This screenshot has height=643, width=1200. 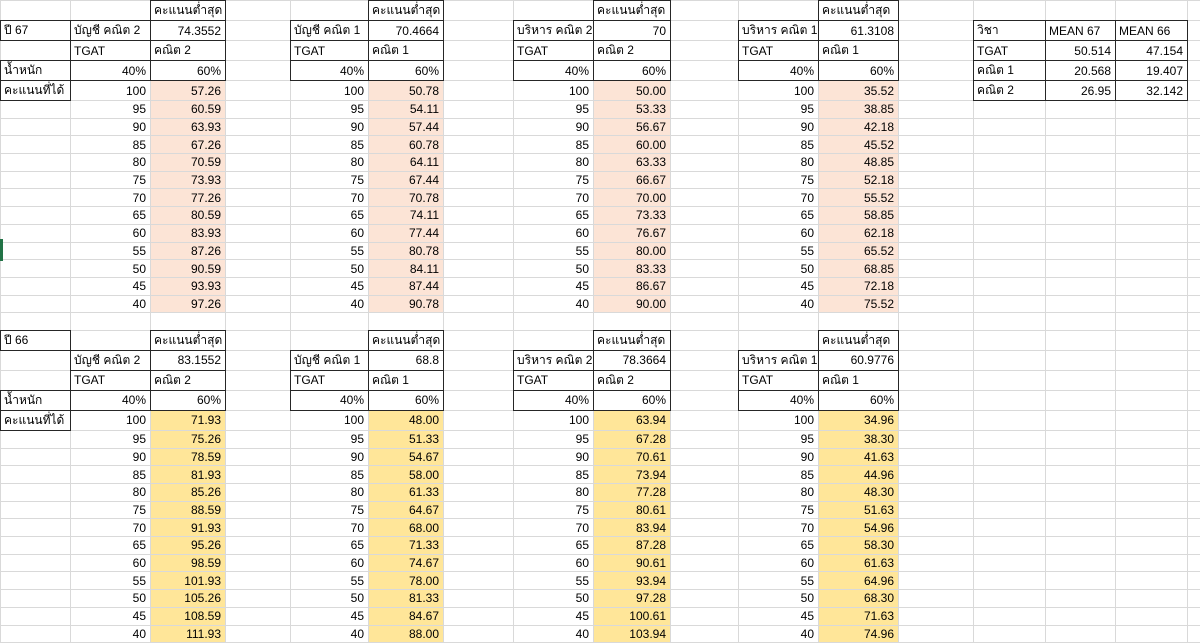 What do you see at coordinates (554, 563) in the screenshot?
I see `score-step: 60` at bounding box center [554, 563].